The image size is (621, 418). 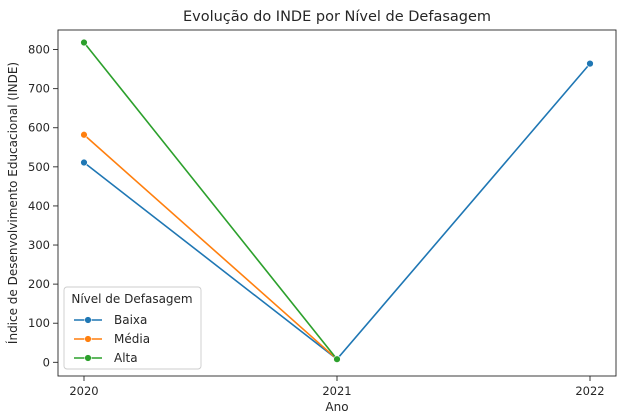 What do you see at coordinates (130, 320) in the screenshot?
I see `legend-label-baixa: Baixa` at bounding box center [130, 320].